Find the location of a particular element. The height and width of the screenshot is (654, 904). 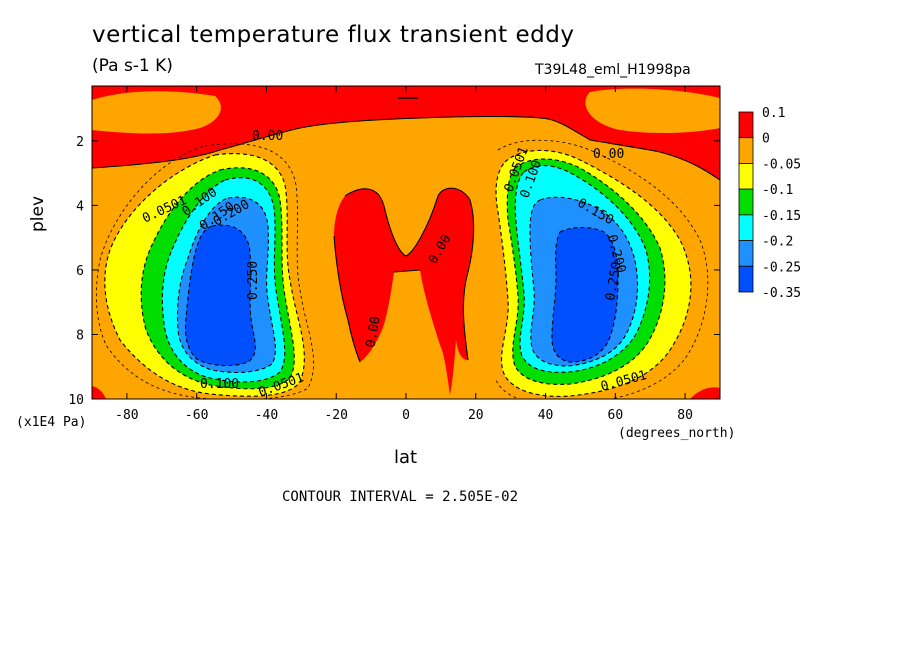

y-tick-label: 2 is located at coordinates (80, 142).